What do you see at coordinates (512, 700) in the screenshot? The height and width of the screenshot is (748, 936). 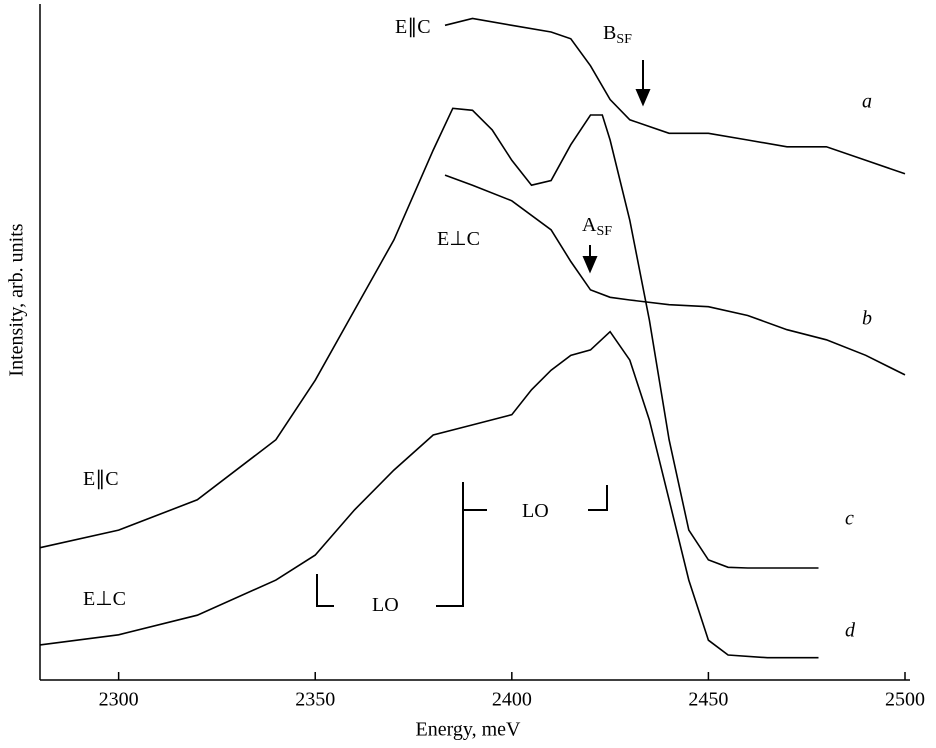 I see `x-tick-label: 2400` at bounding box center [512, 700].